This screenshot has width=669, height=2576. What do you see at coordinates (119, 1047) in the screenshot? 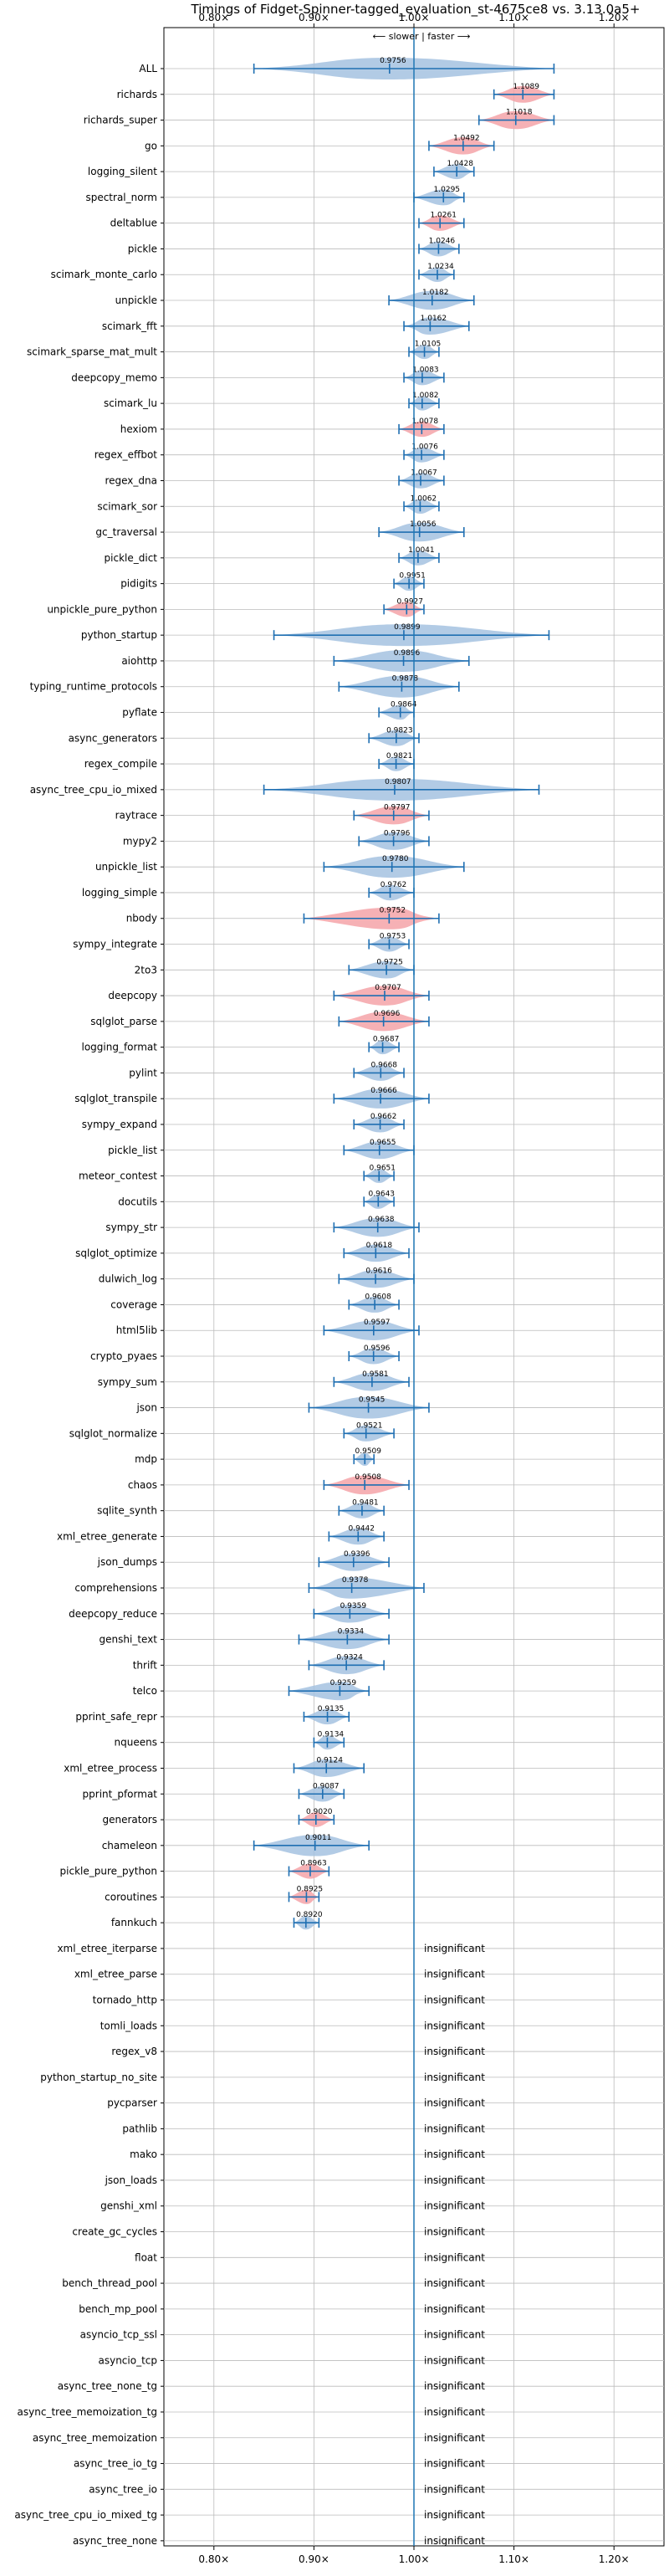
I see `category-label: logging_format` at bounding box center [119, 1047].